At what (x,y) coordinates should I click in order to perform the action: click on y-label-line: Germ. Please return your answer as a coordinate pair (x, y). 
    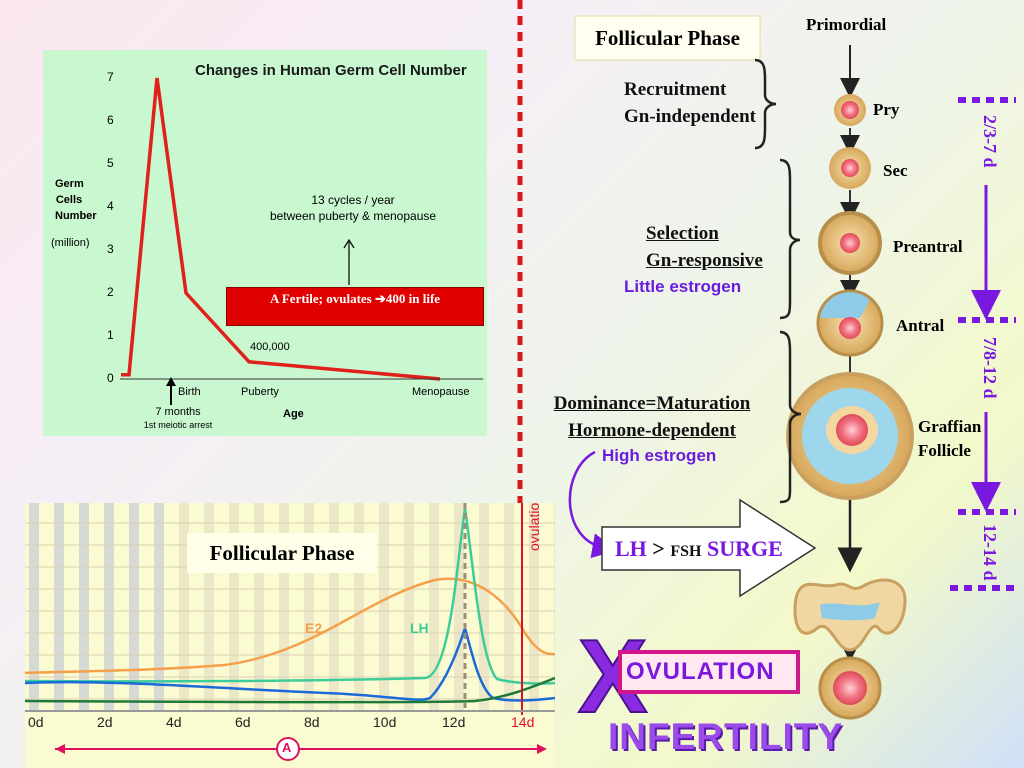
    Looking at the image, I should click on (69, 184).